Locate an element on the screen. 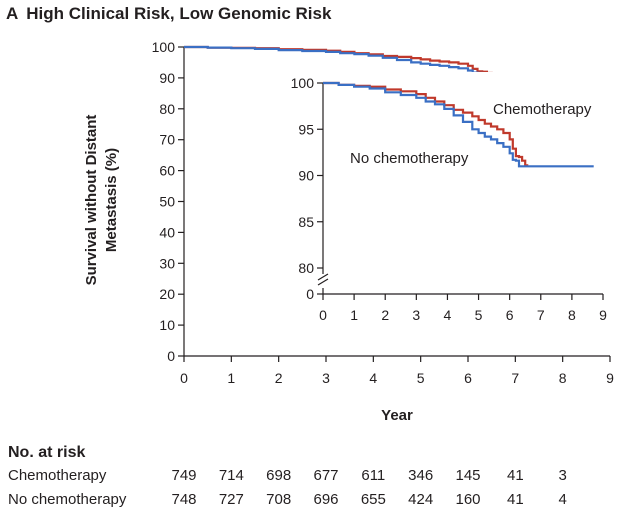  y-tick-label: 40 is located at coordinates (167, 232).